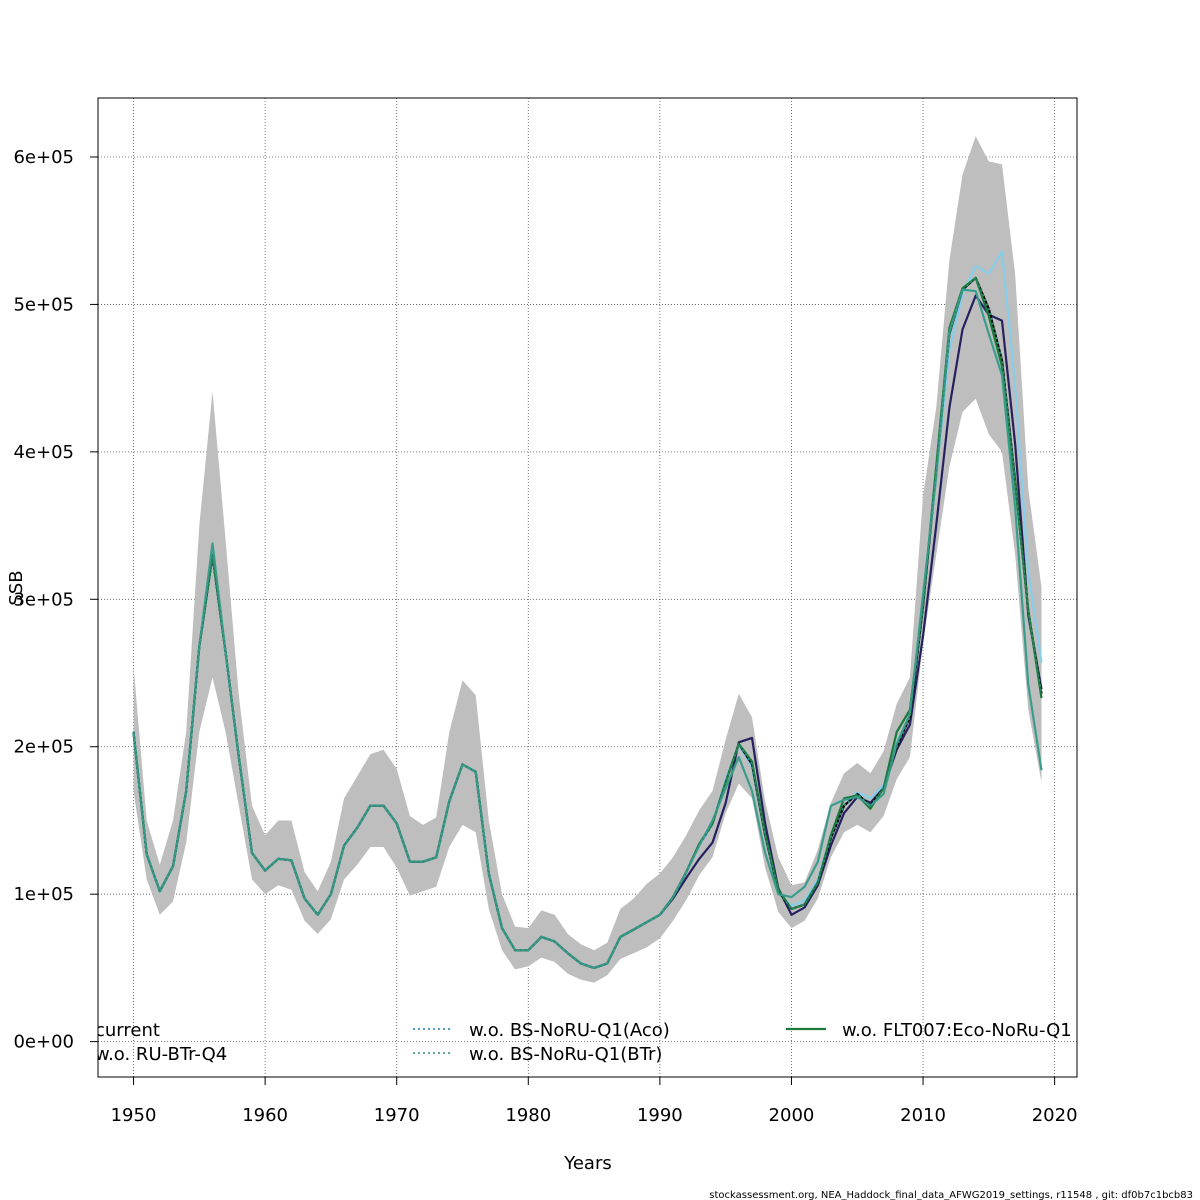  I want to click on x-tick-label: 2020, so click(1055, 1115).